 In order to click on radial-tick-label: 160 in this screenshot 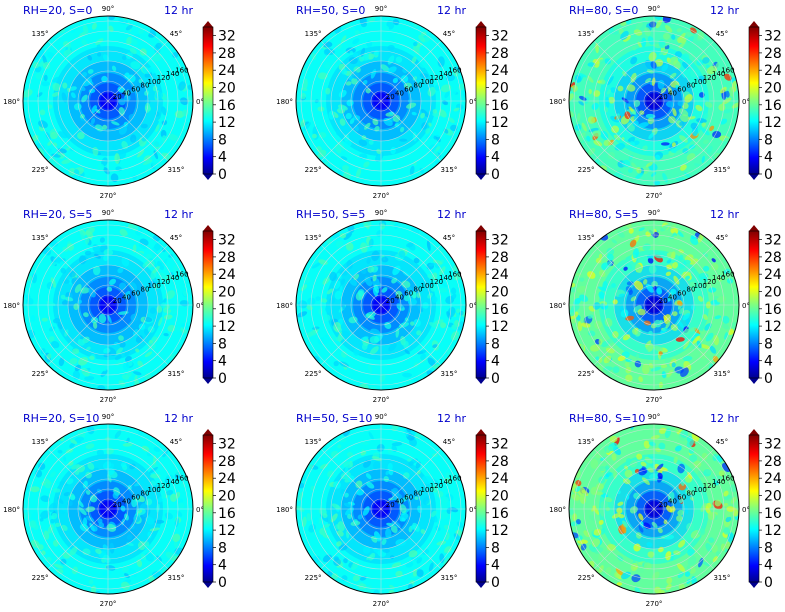, I will do `click(454, 274)`.